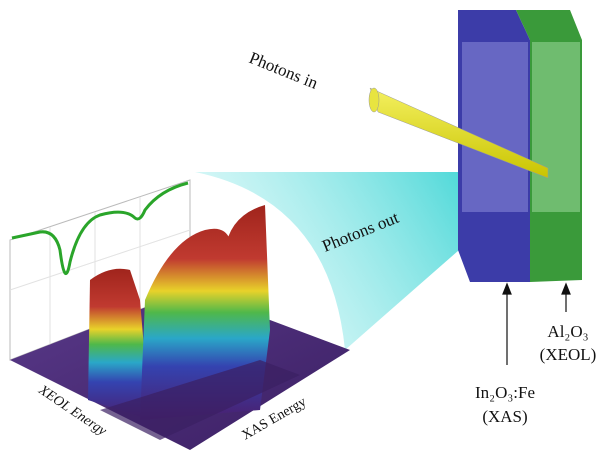 This screenshot has width=608, height=464. What do you see at coordinates (374, 100) in the screenshot?
I see `beam-end` at bounding box center [374, 100].